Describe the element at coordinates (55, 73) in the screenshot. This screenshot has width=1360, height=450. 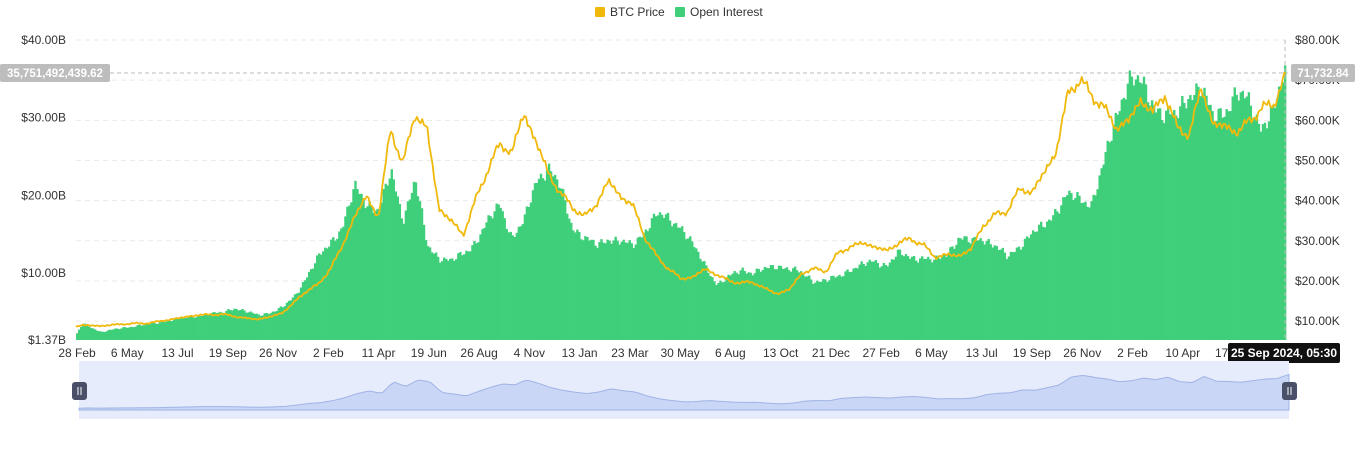
I see `crosshair-left-value-badge` at that location.